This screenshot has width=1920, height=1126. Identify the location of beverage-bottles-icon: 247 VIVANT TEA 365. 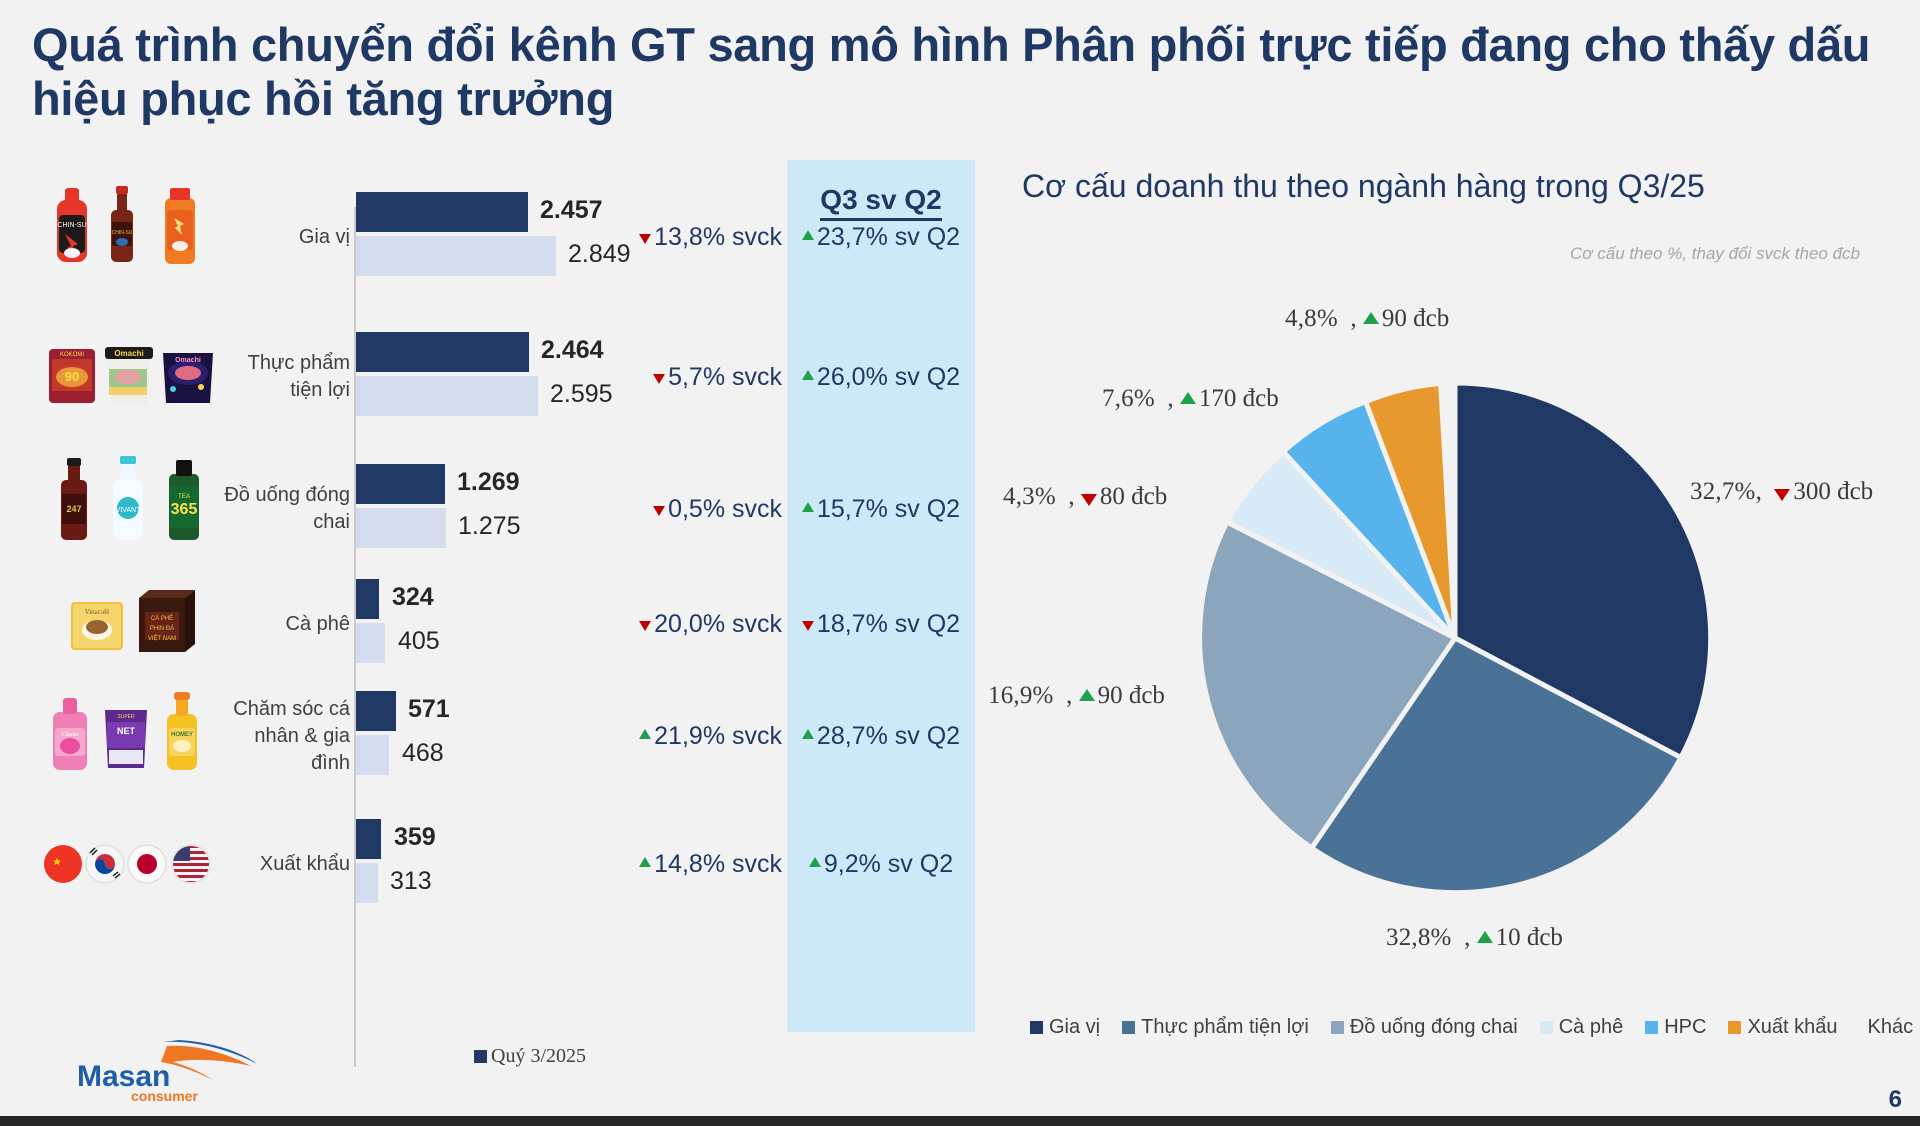
(130, 498).